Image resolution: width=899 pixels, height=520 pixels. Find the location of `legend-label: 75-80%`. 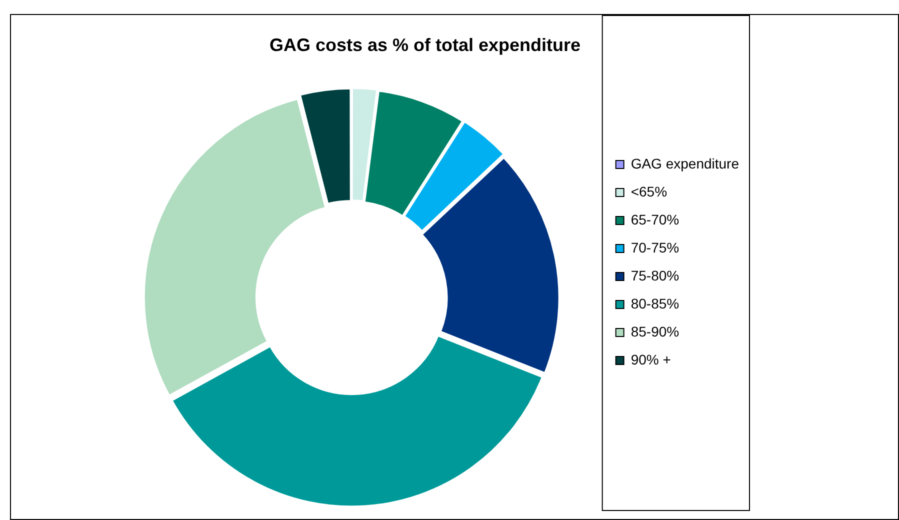

legend-label: 75-80% is located at coordinates (655, 275).